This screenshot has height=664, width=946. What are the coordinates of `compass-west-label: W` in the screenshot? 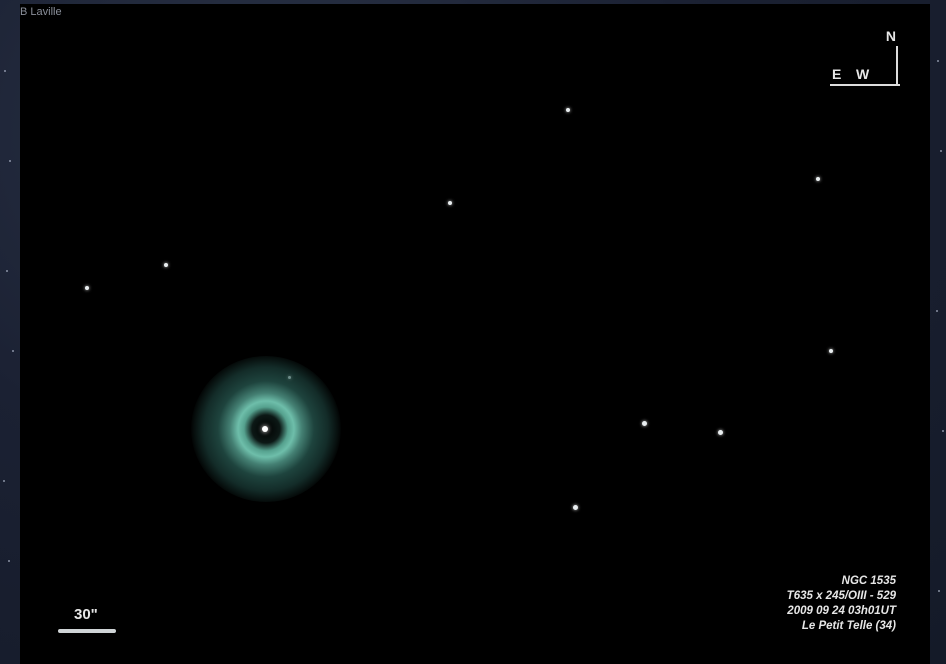 It's located at (863, 74).